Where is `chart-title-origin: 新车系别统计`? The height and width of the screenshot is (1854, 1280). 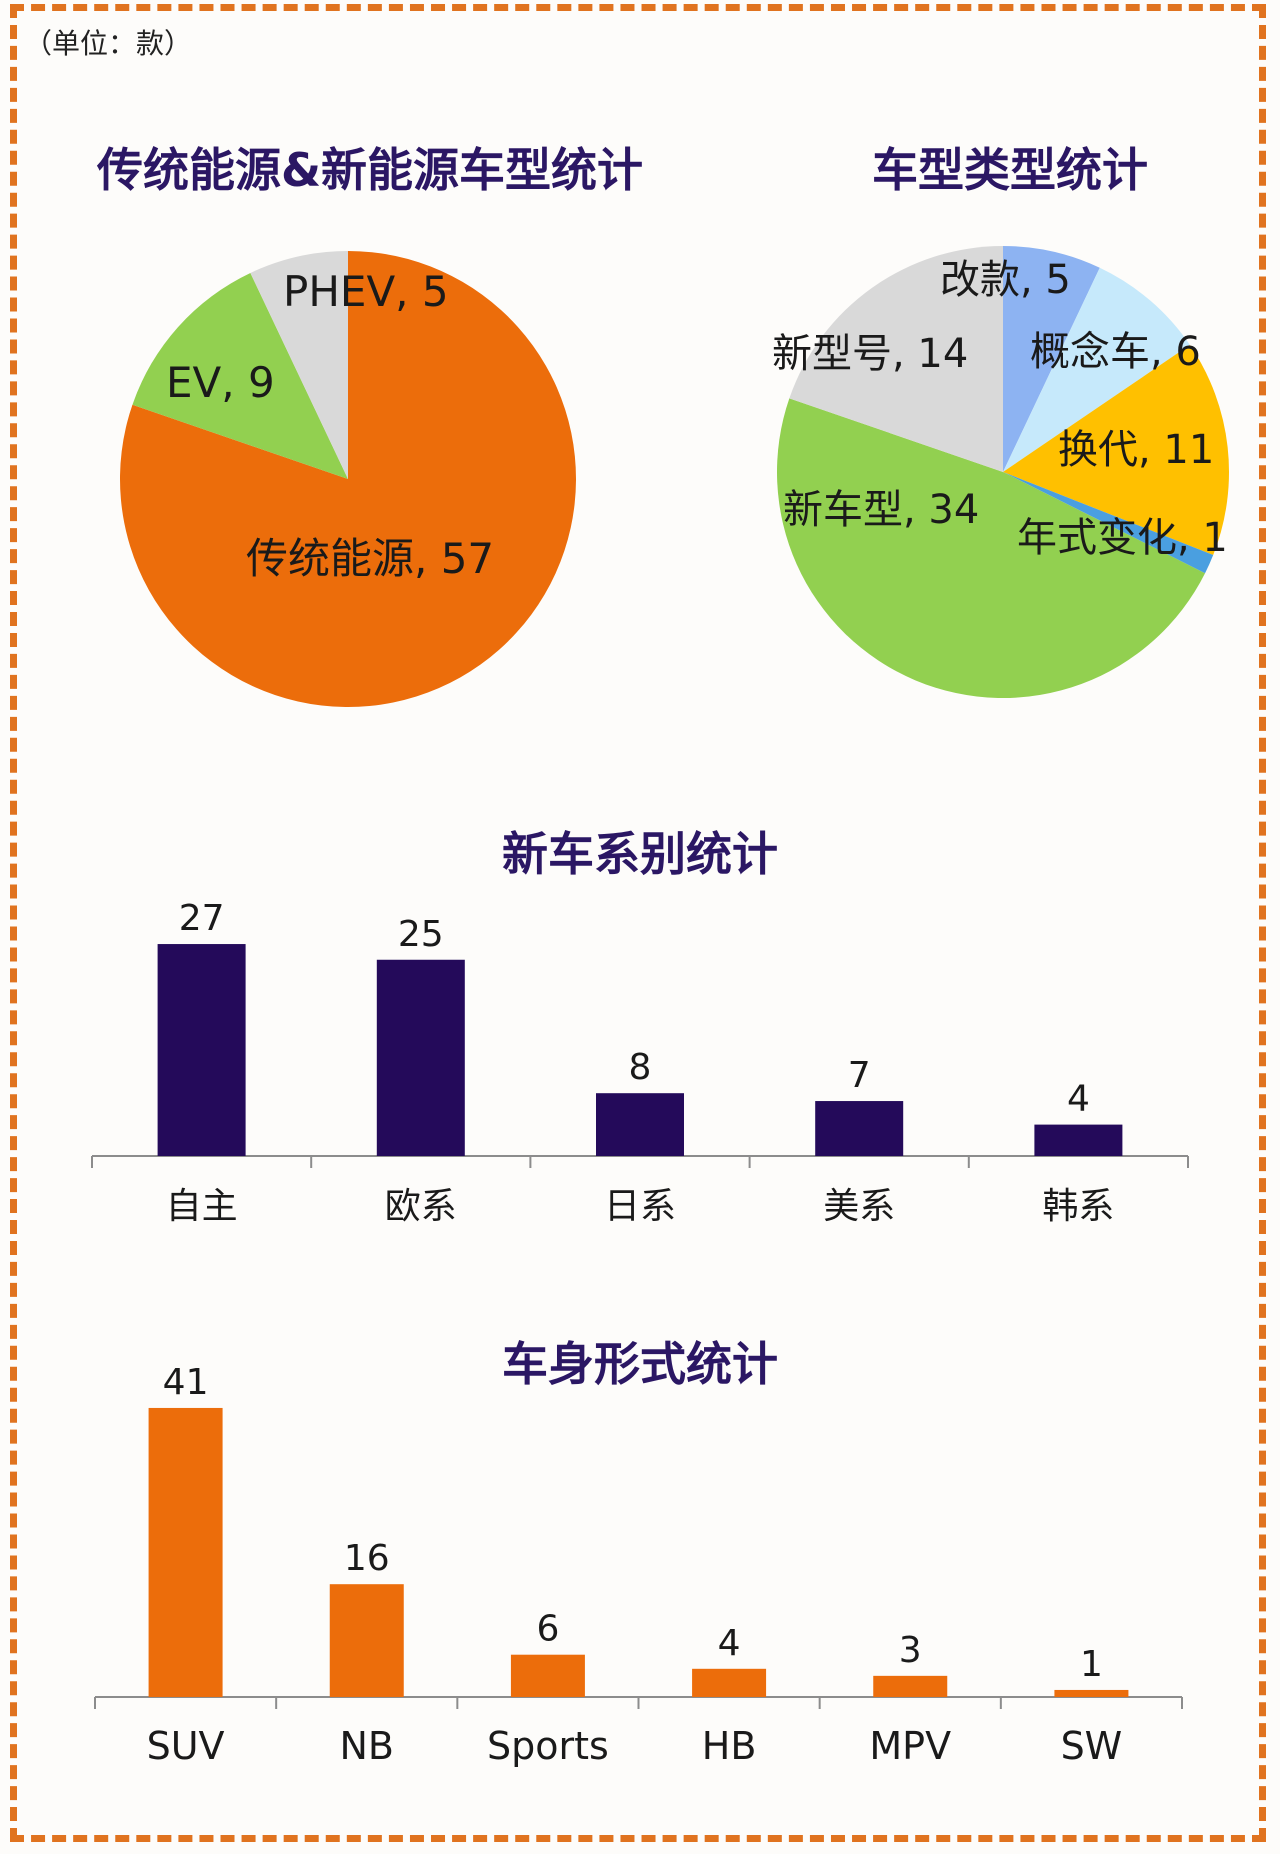 chart-title-origin: 新车系别统计 is located at coordinates (640, 854).